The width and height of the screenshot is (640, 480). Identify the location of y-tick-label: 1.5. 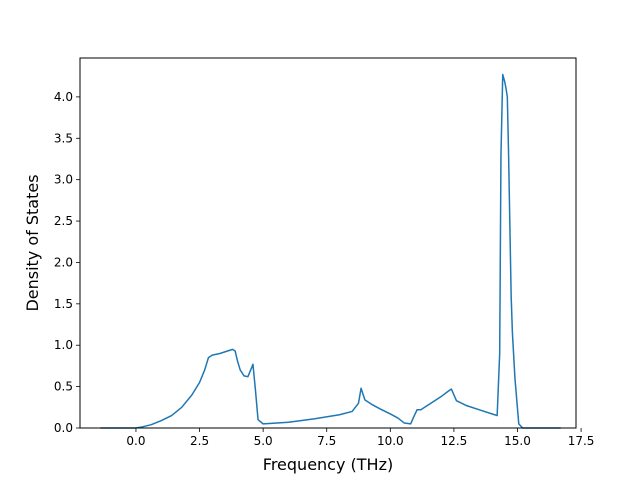
(63, 304).